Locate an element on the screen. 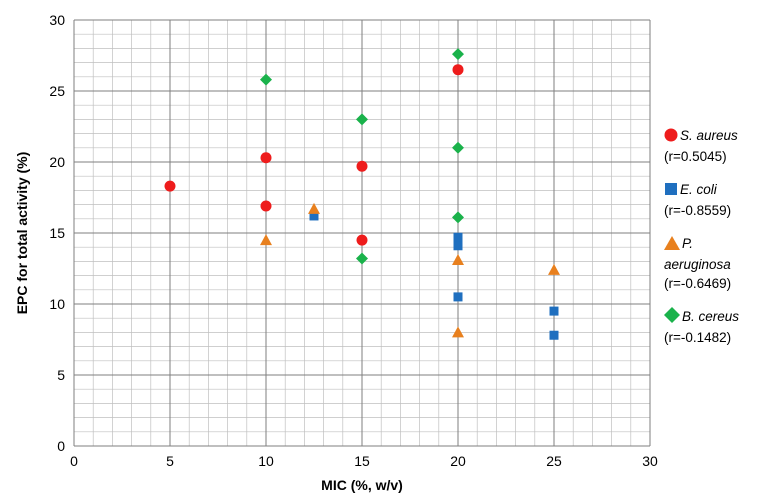 The width and height of the screenshot is (766, 497). y-tick-label: 15 is located at coordinates (57, 233).